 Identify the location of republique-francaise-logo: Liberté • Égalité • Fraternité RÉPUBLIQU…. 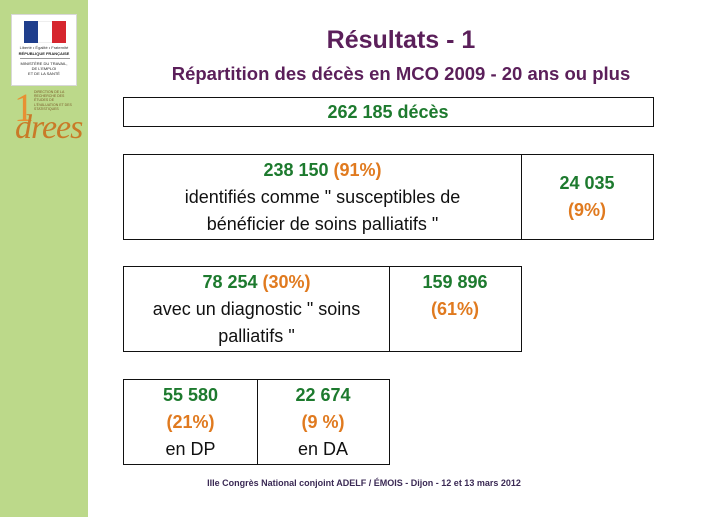
(44, 50).